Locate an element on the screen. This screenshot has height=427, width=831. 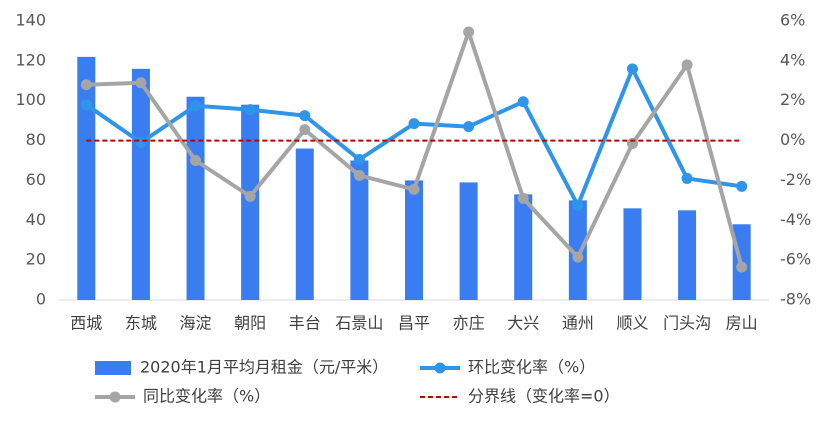
y-tick-label: 140 is located at coordinates (30, 20).